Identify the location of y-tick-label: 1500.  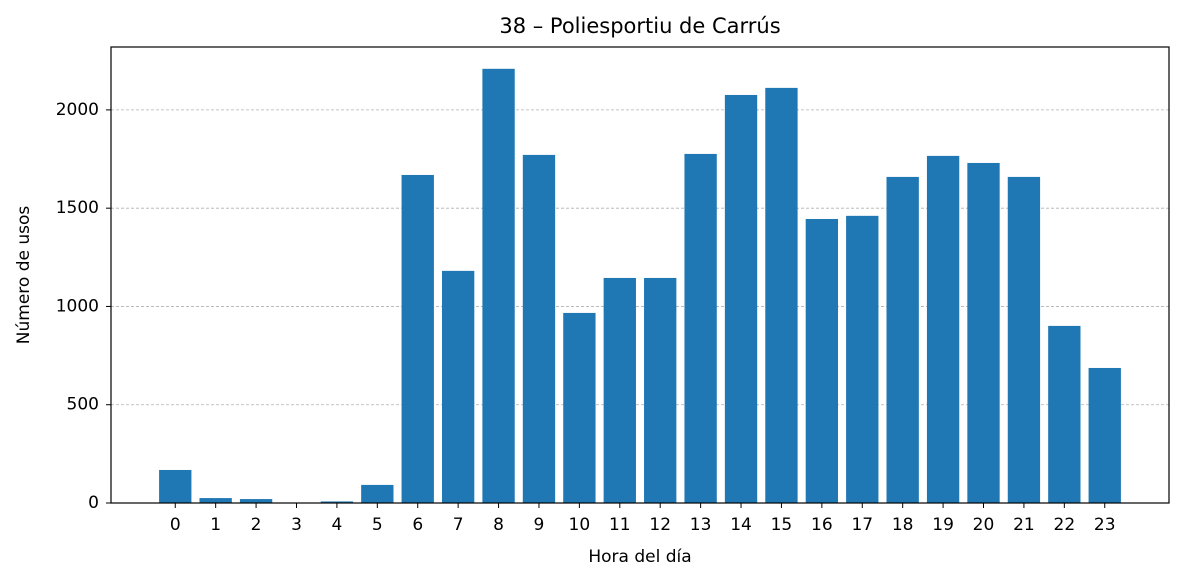
(77, 208).